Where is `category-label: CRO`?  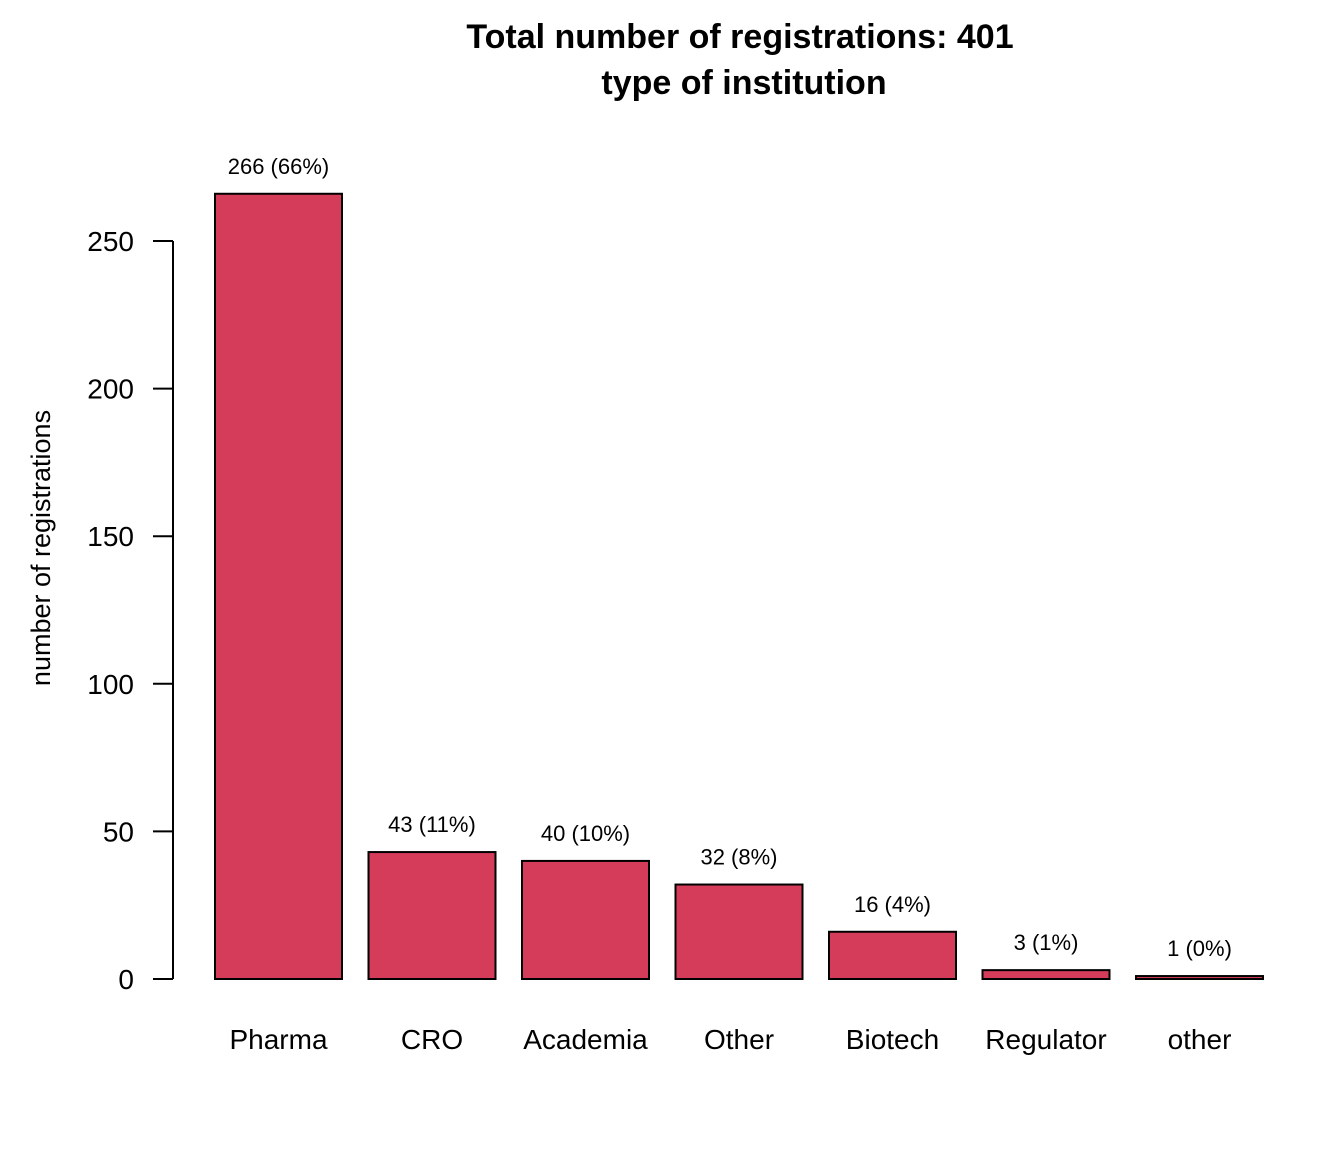
category-label: CRO is located at coordinates (432, 1039).